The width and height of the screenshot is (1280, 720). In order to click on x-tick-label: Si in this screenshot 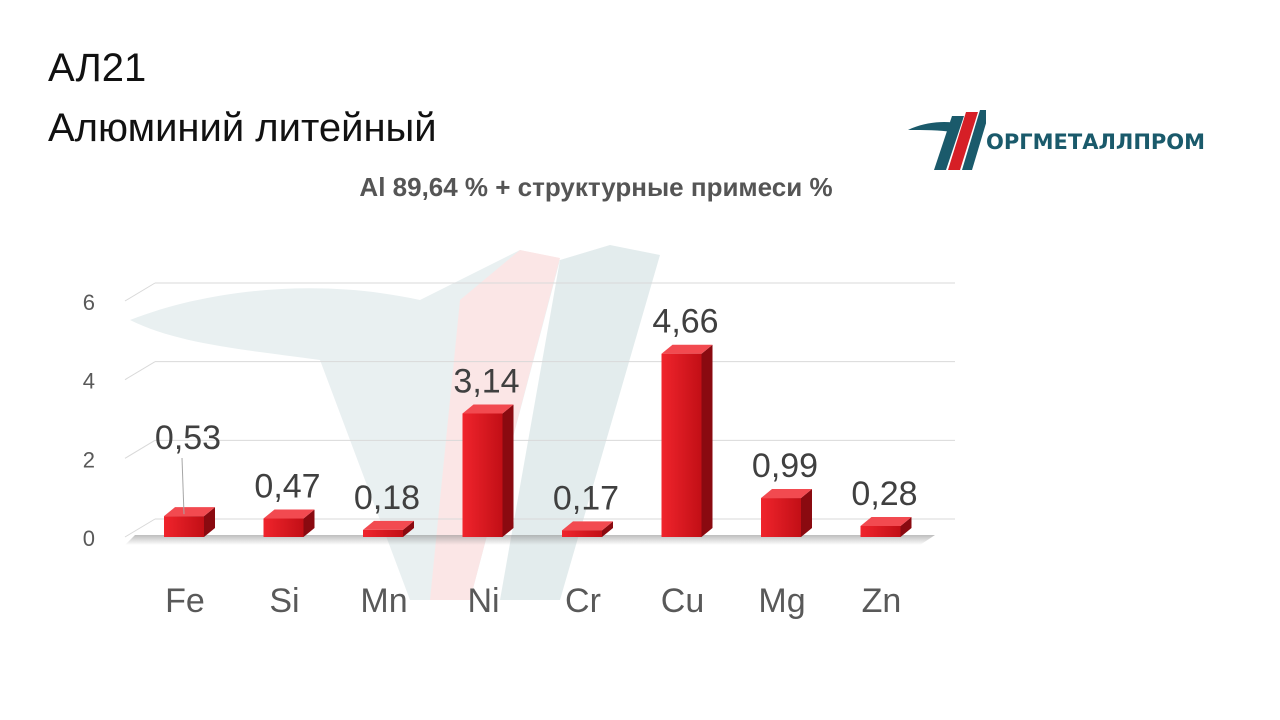, I will do `click(284, 601)`.